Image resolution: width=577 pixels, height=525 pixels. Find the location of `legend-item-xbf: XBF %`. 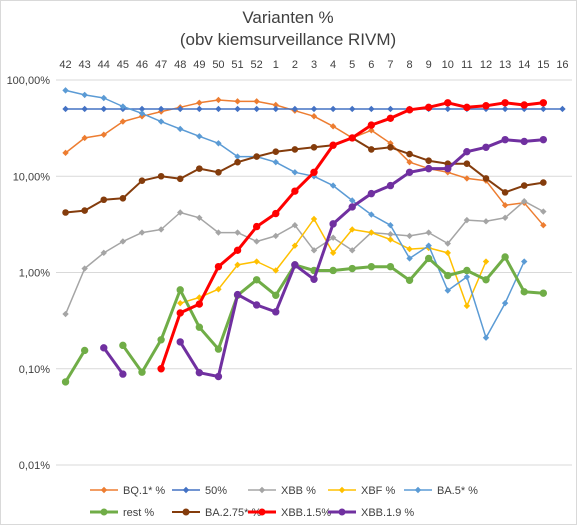

legend-item-xbf: XBF % is located at coordinates (361, 491).